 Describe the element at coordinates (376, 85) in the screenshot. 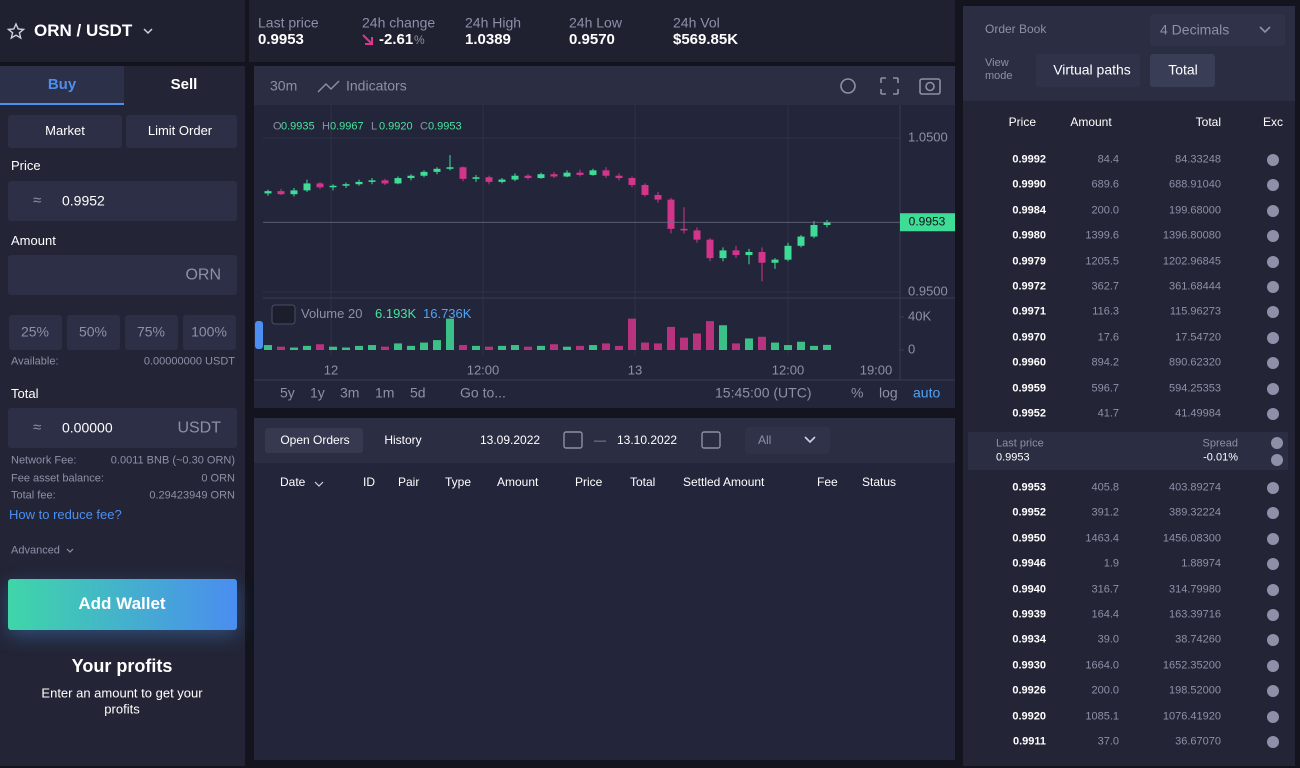

I see `indicators: Indicators` at that location.